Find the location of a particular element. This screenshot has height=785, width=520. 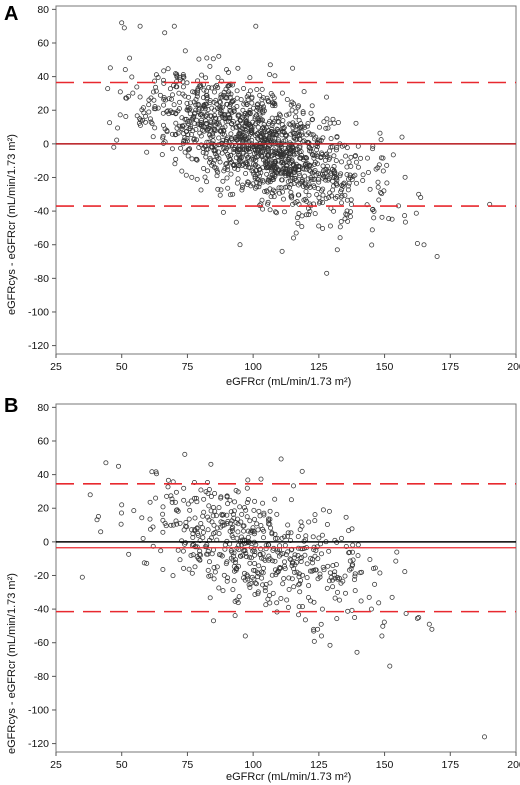

x-tick-label: 50 is located at coordinates (122, 367).